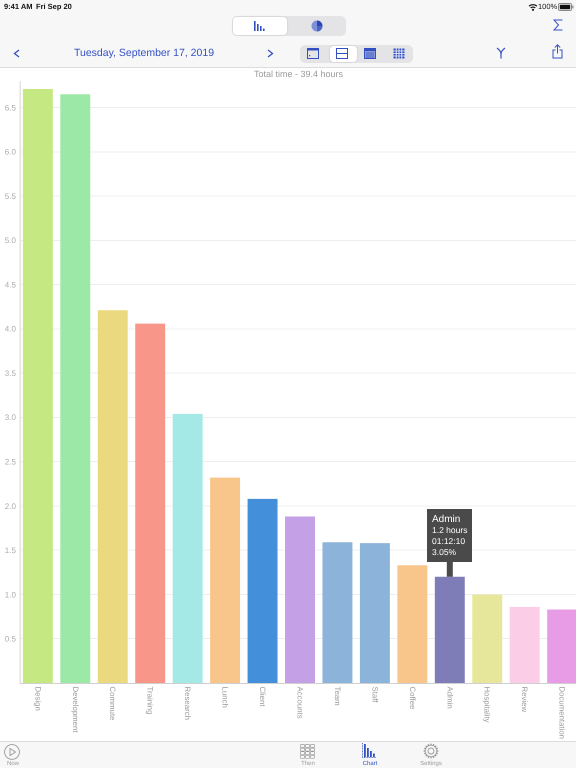  Describe the element at coordinates (10, 595) in the screenshot. I see `y-tick-label: 1.0` at that location.